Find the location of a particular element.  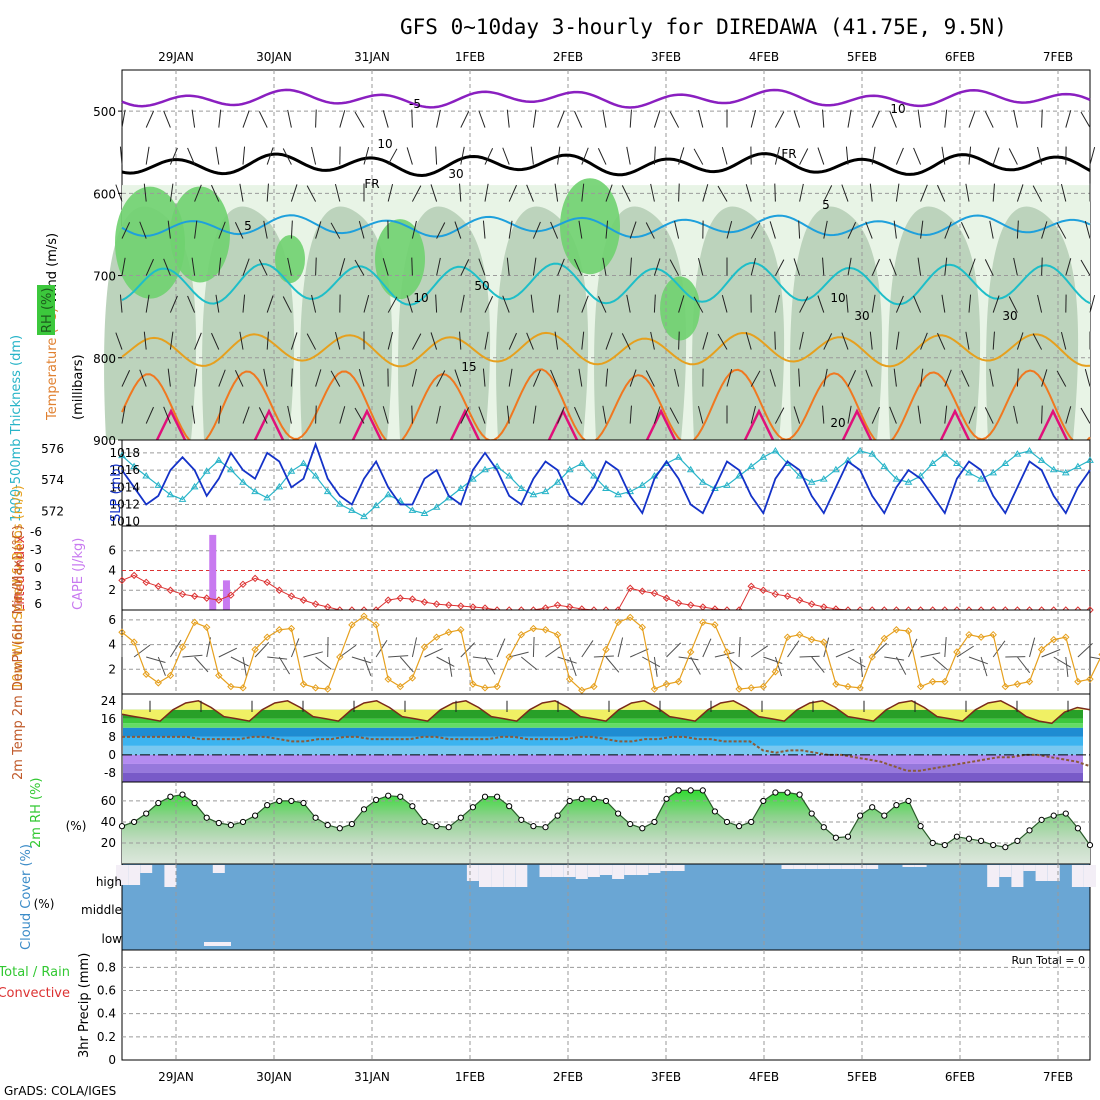

slp-tick-1012: 1012 is located at coordinates (124, 505).